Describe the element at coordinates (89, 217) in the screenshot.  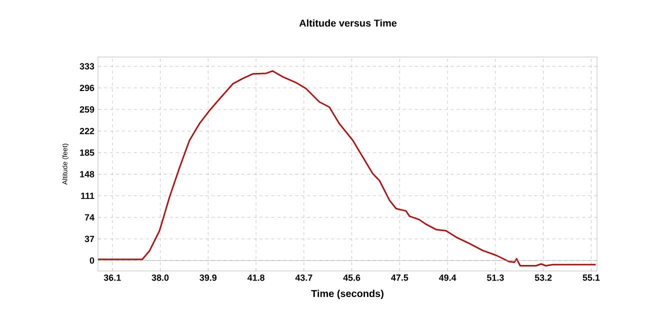
I see `y-tick-label: 74` at that location.